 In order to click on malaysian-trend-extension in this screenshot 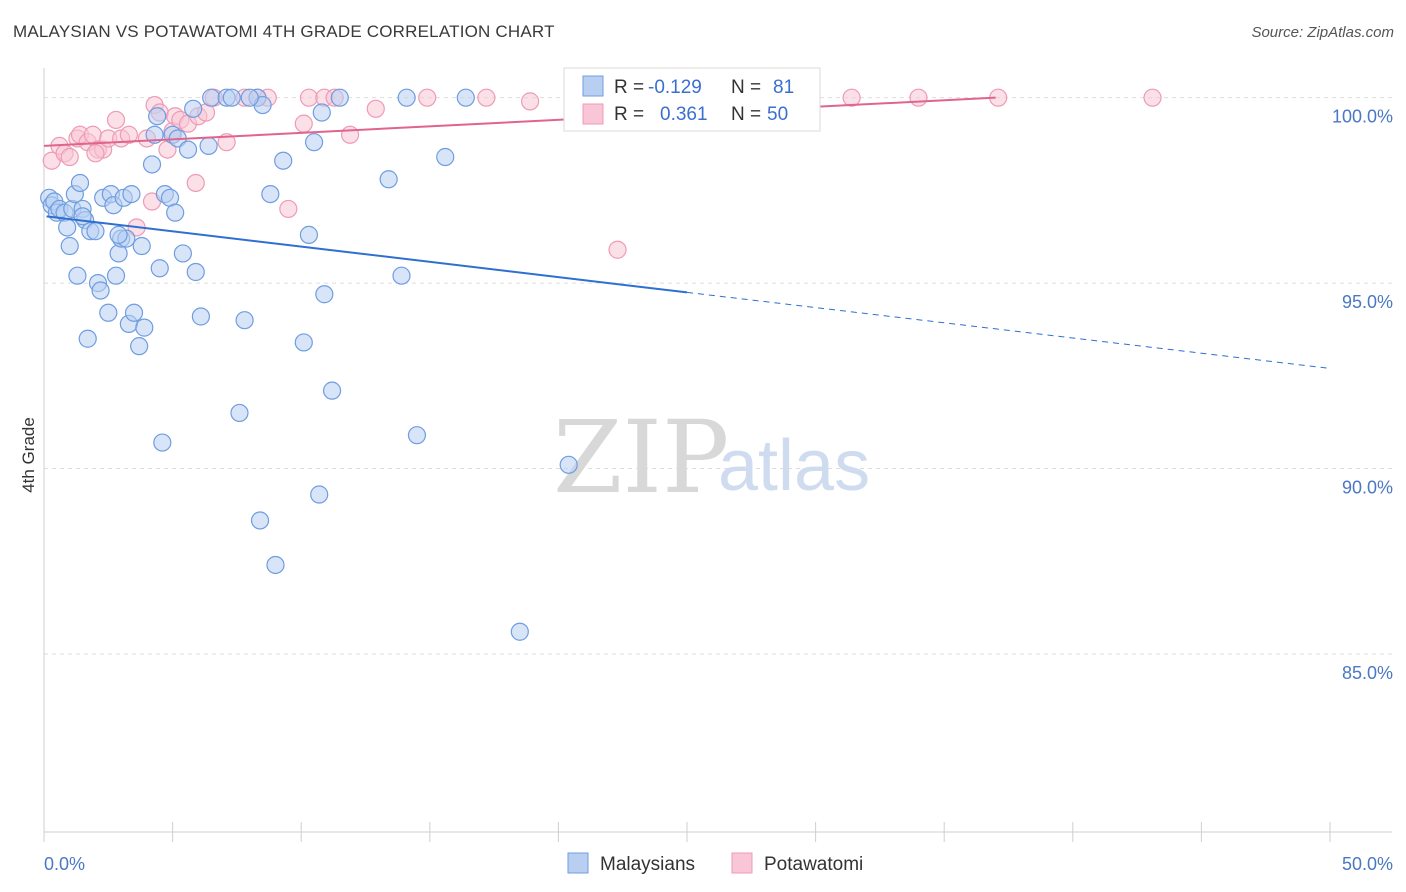, I will do `click(1008, 330)`.